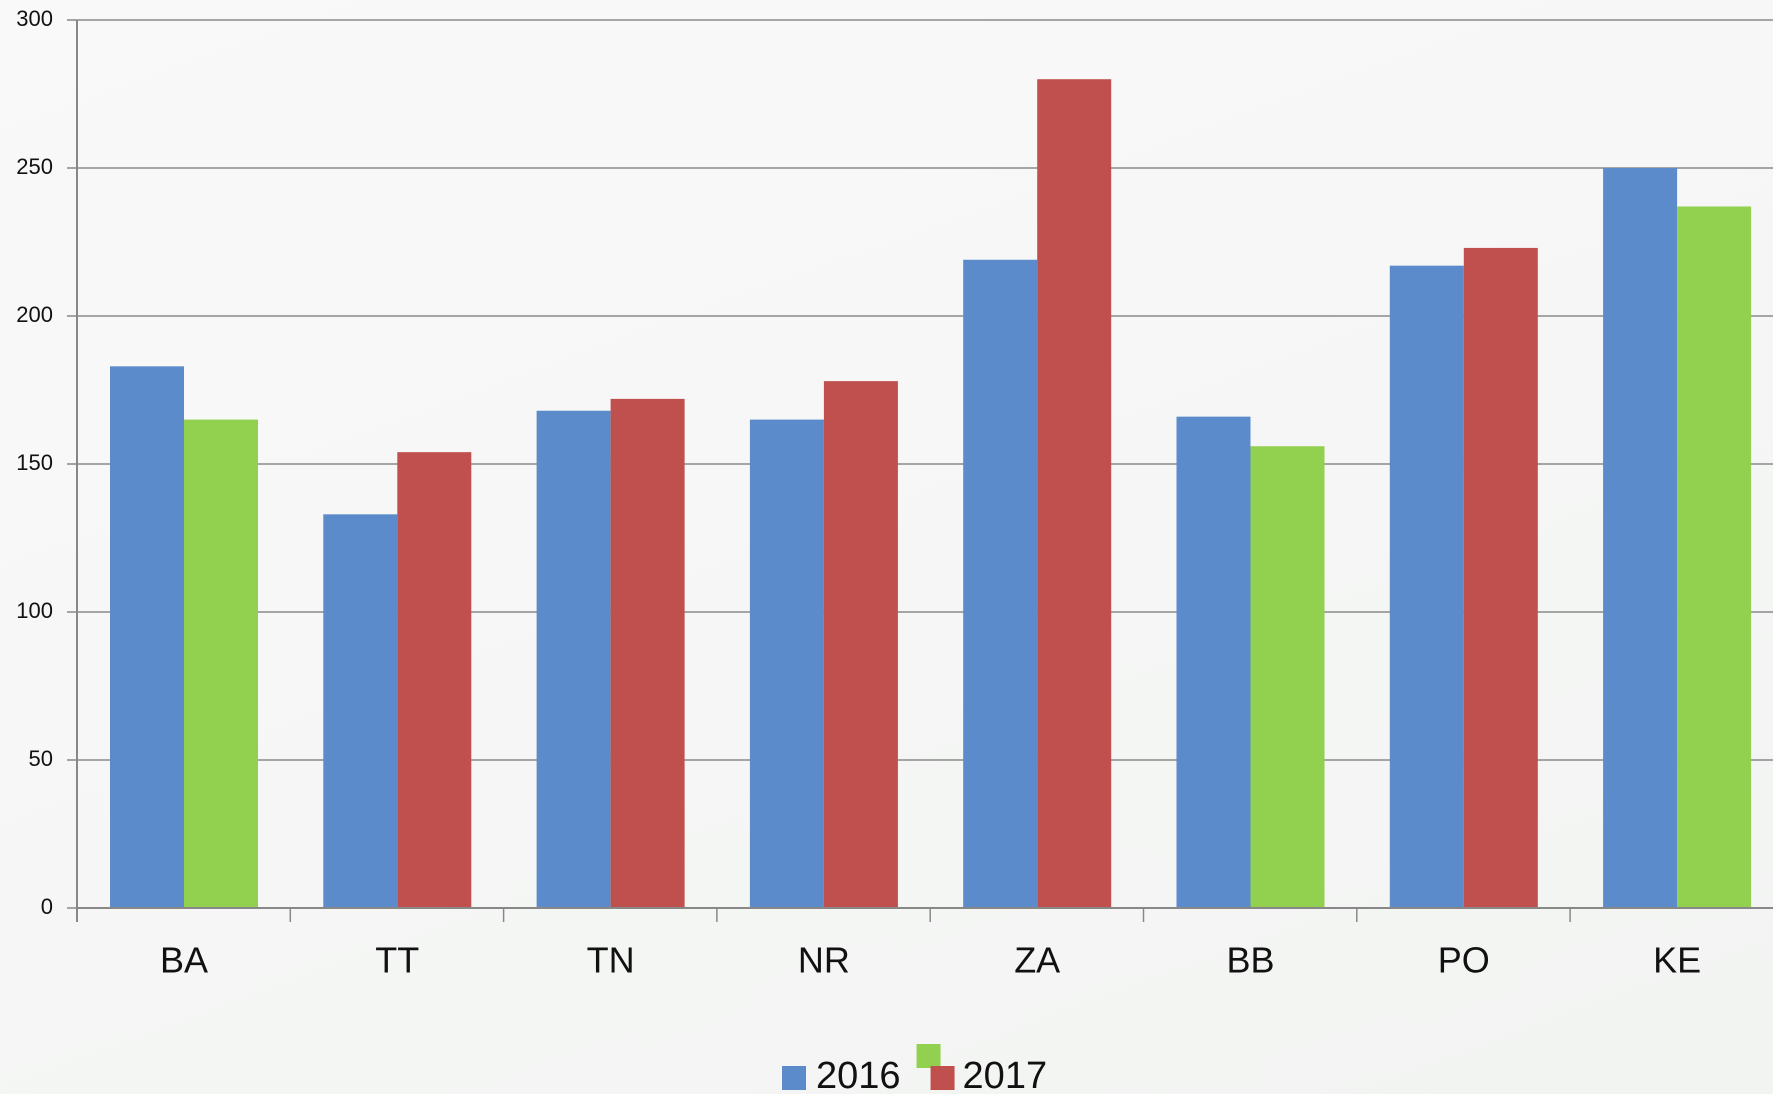 The width and height of the screenshot is (1773, 1094). I want to click on x-tick-label: BB, so click(1250, 960).